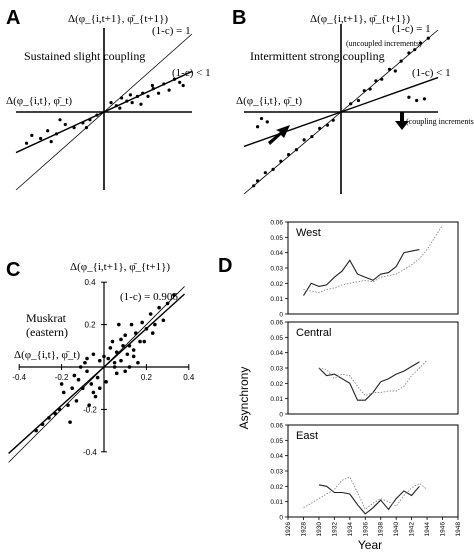 The height and width of the screenshot is (556, 474). Describe the element at coordinates (360, 19) in the screenshot. I see `panel-b-y-axis-label: Δ(φ_{i,t+1}, φ̄_{t+1})` at that location.